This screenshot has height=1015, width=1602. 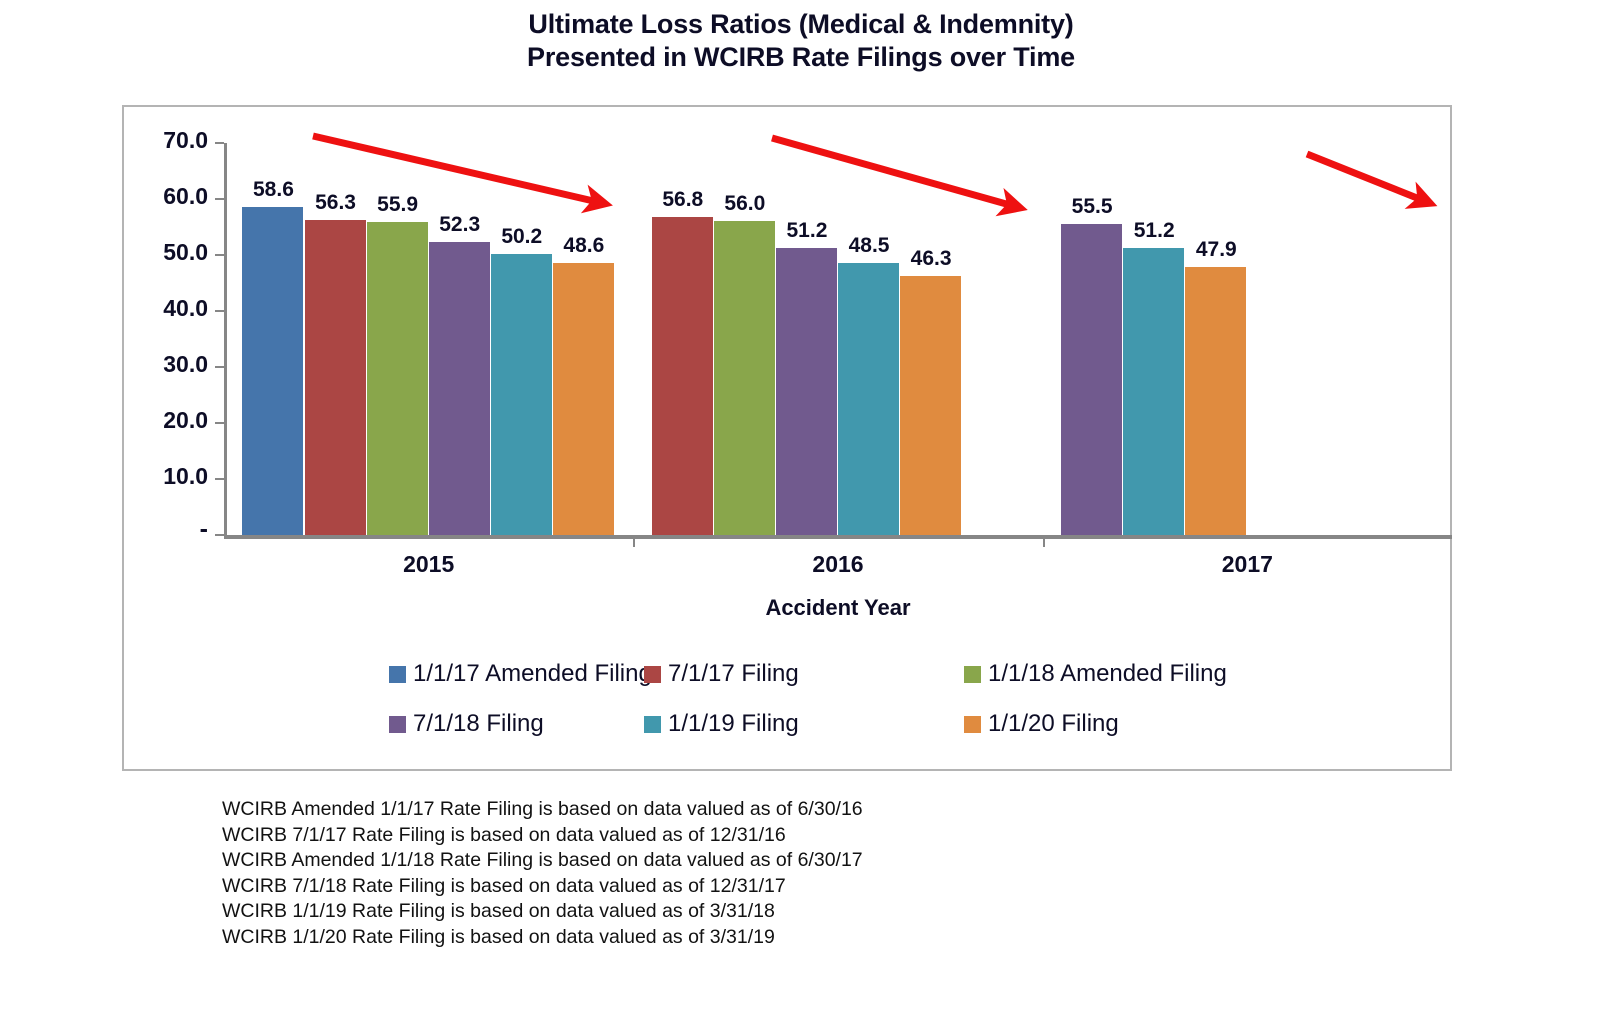 I want to click on y-axis-label: 70.0, so click(x=185, y=140).